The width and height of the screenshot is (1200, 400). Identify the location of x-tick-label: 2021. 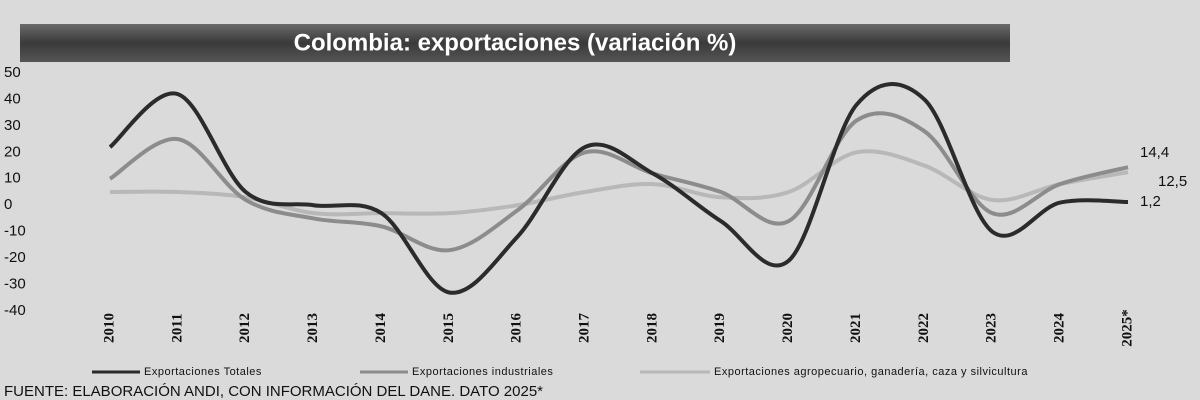
(856, 328).